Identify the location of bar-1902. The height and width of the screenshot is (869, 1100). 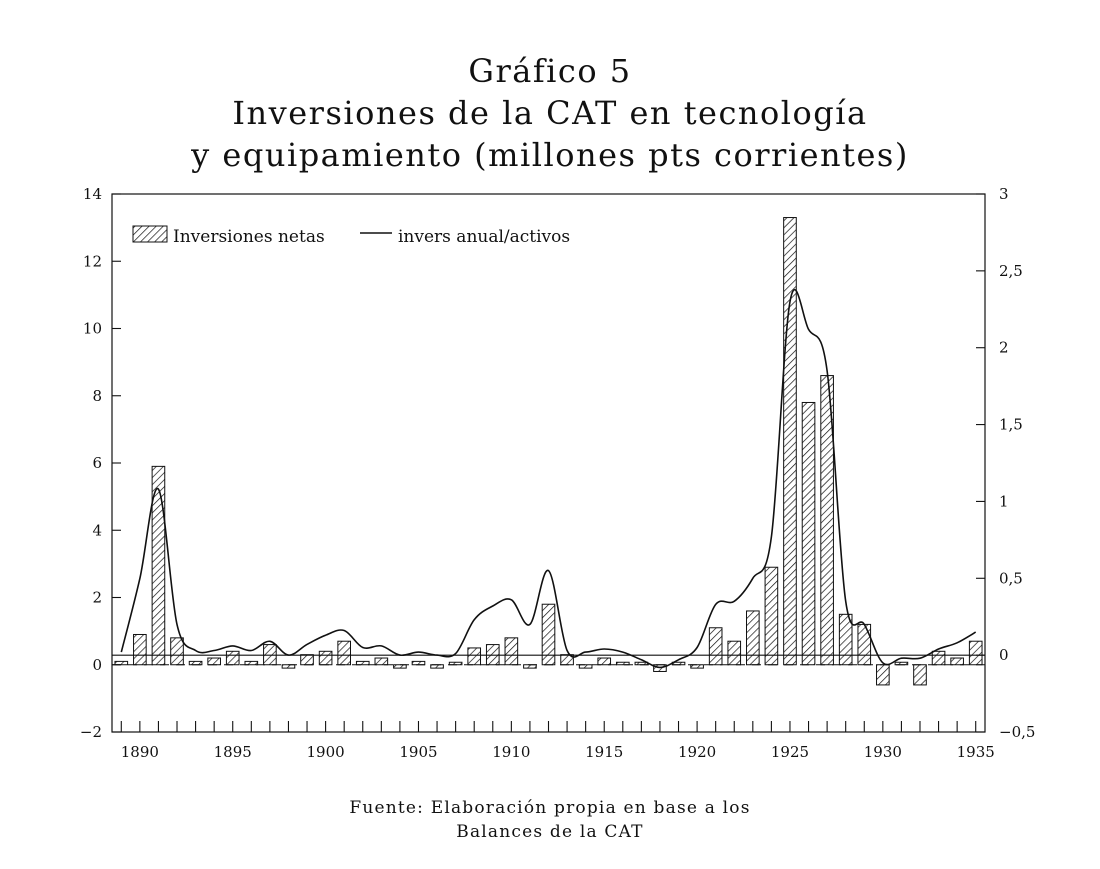
(362, 663).